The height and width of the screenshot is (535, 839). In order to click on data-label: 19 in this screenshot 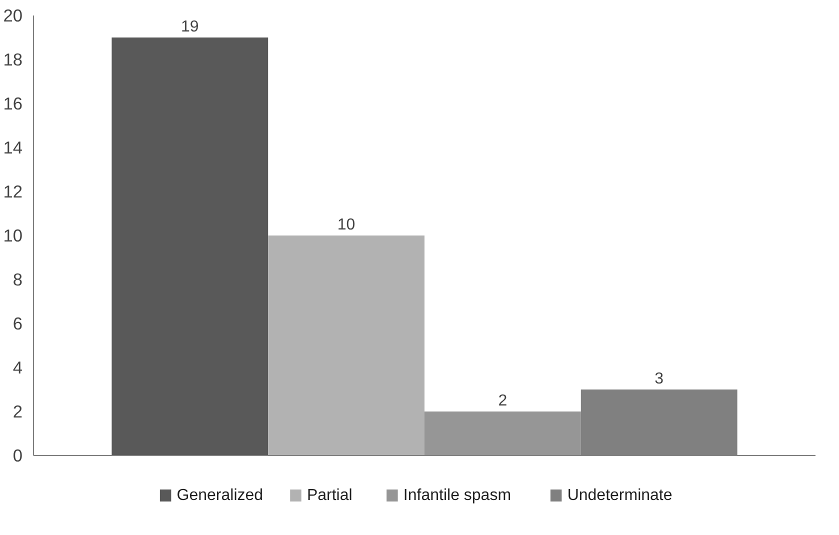, I will do `click(190, 27)`.